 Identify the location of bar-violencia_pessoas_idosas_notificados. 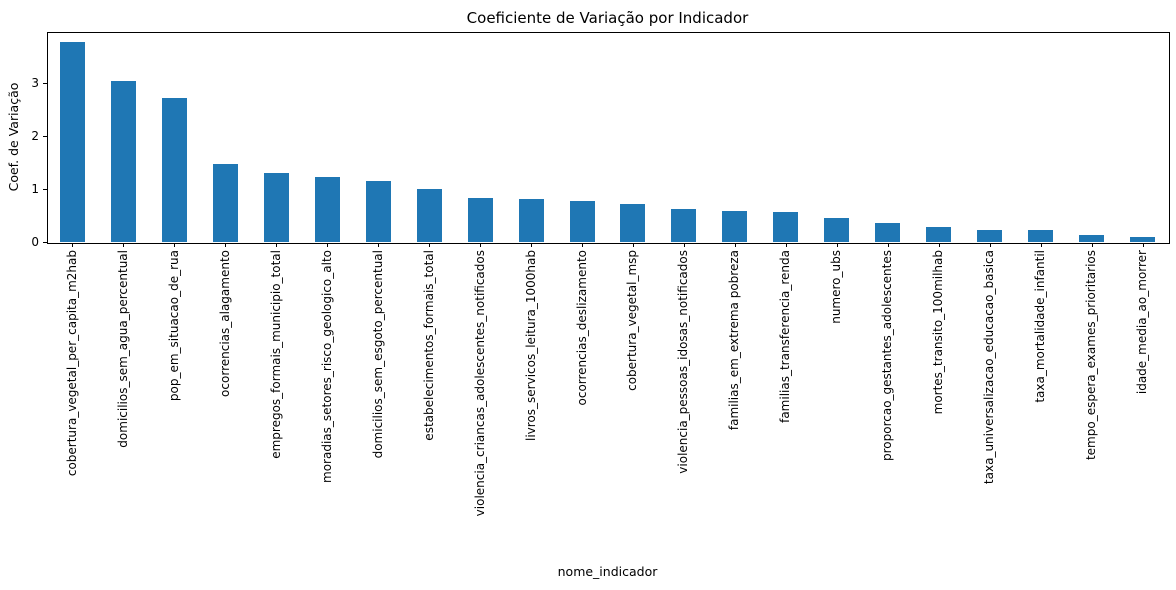
(683, 225).